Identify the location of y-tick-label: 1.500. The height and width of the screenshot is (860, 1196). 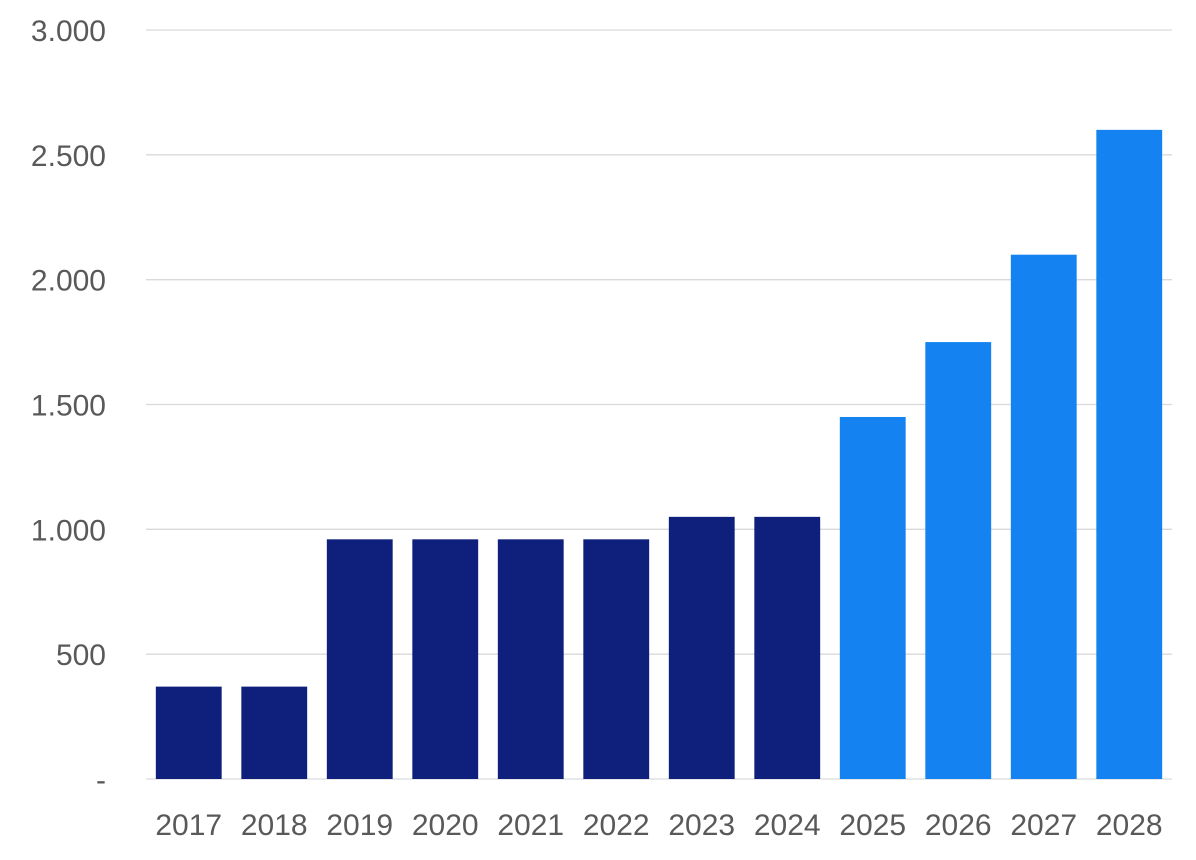
(68, 406).